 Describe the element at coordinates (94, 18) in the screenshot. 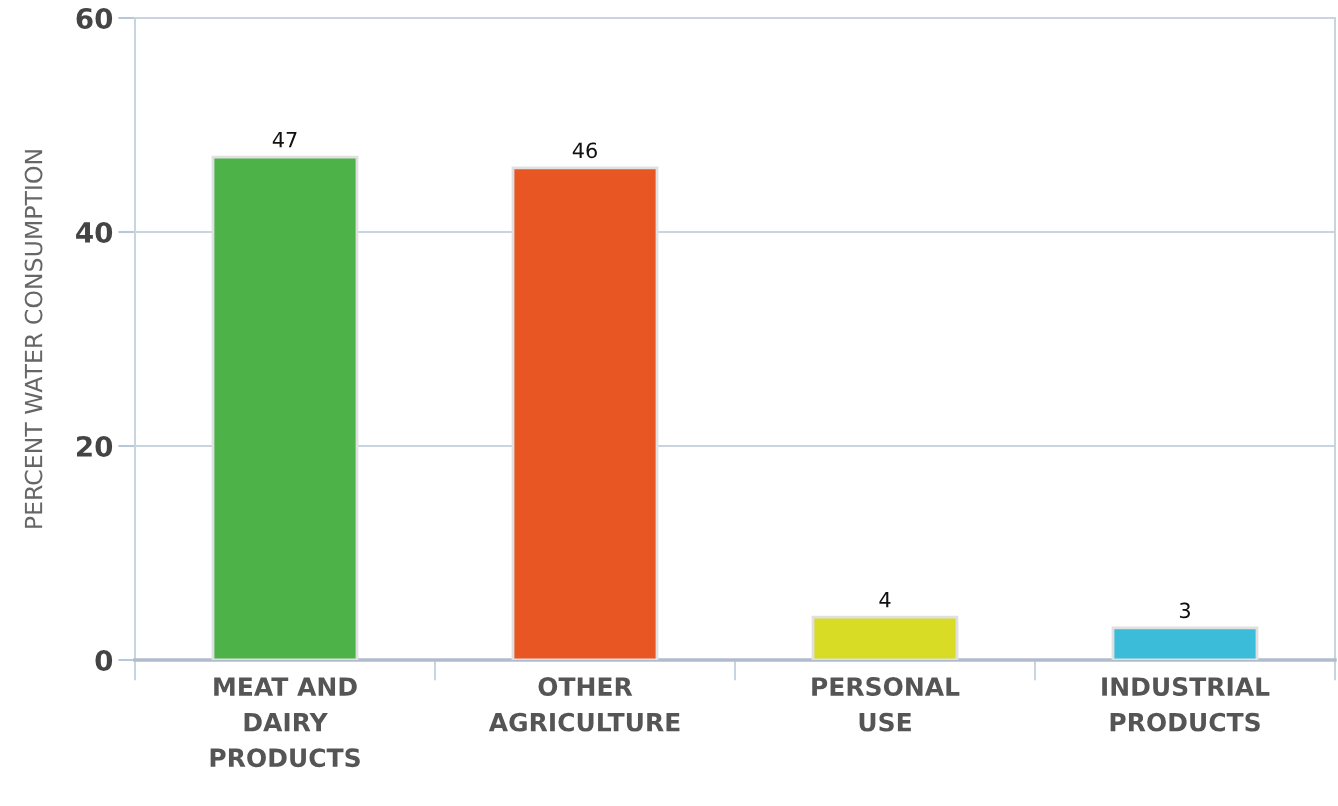

I see `y-tick-label: 60` at that location.